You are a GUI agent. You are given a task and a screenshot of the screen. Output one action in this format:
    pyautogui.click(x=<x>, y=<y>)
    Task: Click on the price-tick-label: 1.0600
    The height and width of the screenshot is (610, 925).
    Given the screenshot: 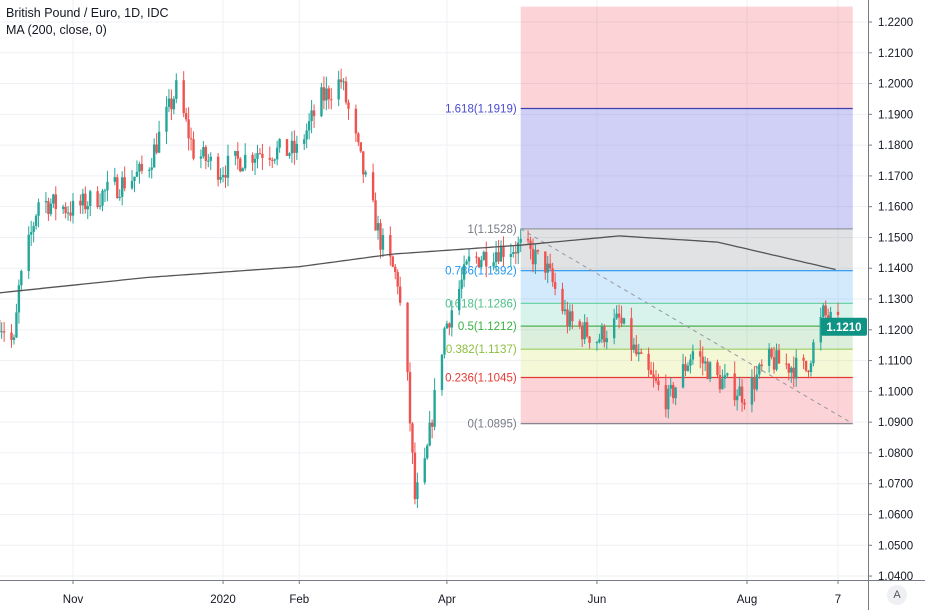 What is the action you would take?
    pyautogui.click(x=895, y=515)
    